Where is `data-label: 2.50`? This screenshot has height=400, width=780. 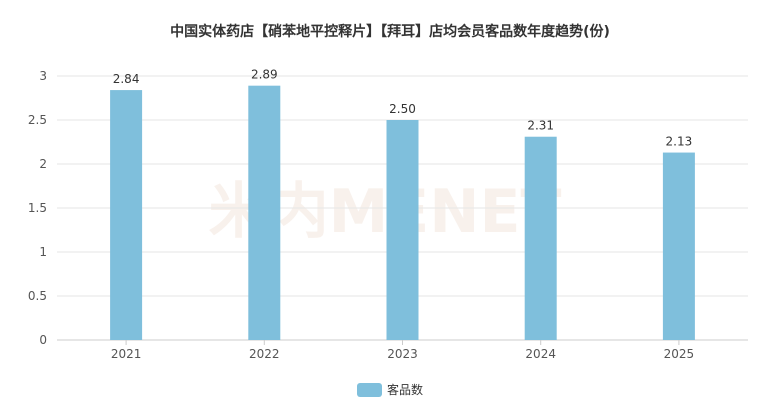
data-label: 2.50 is located at coordinates (402, 109).